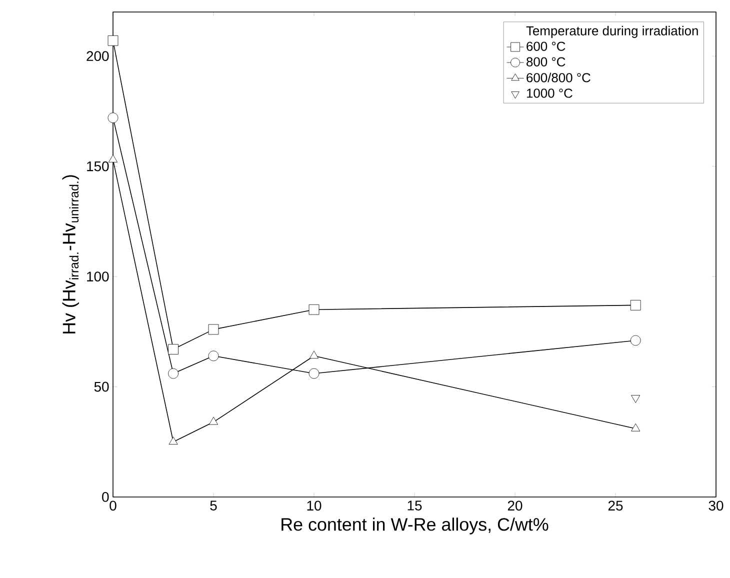 Image resolution: width=730 pixels, height=578 pixels. I want to click on x-tick-label: 25, so click(615, 505).